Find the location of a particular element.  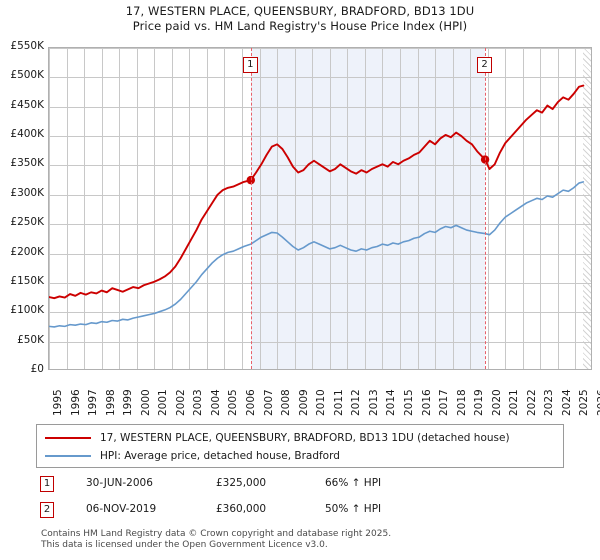

x-axis-tick-label: 2014 is located at coordinates (391, 402).